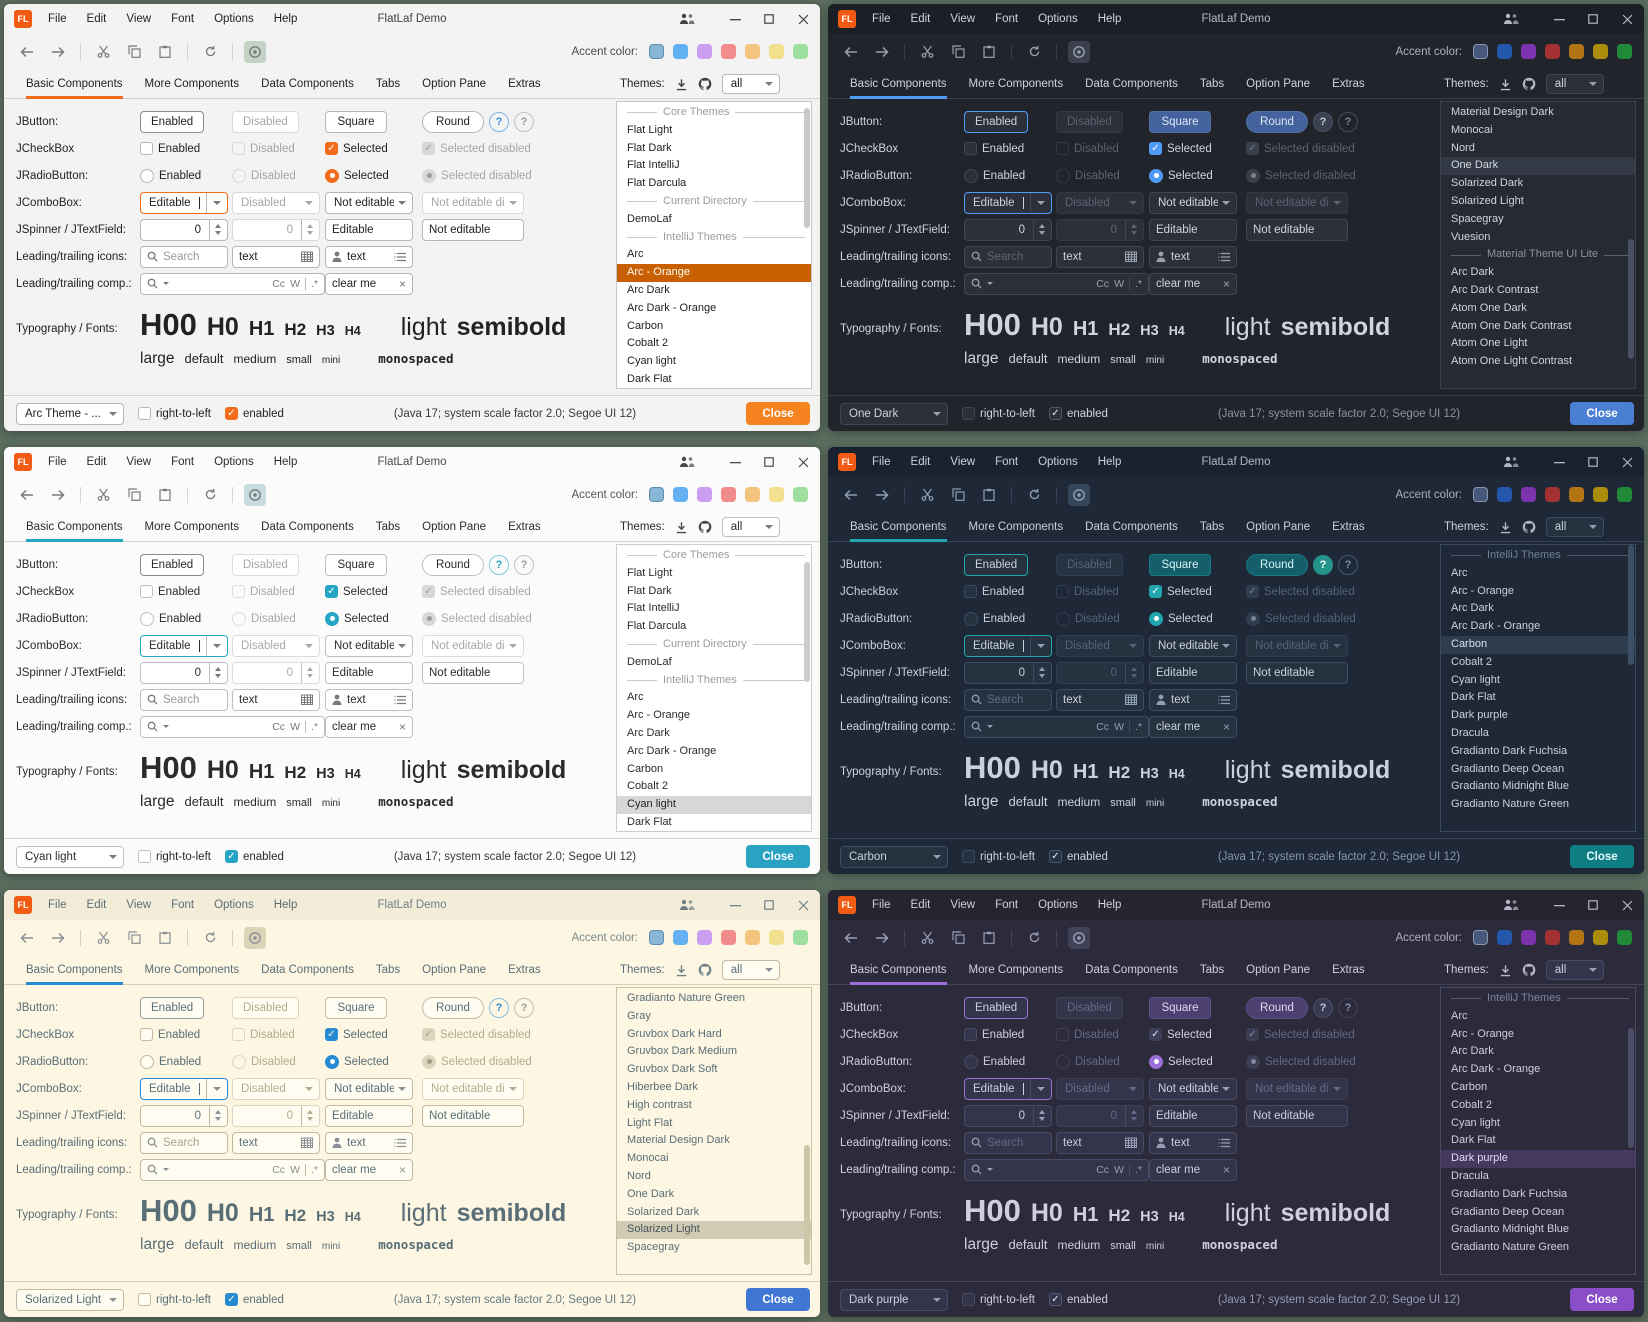  I want to click on menu-item: File, so click(881, 19).